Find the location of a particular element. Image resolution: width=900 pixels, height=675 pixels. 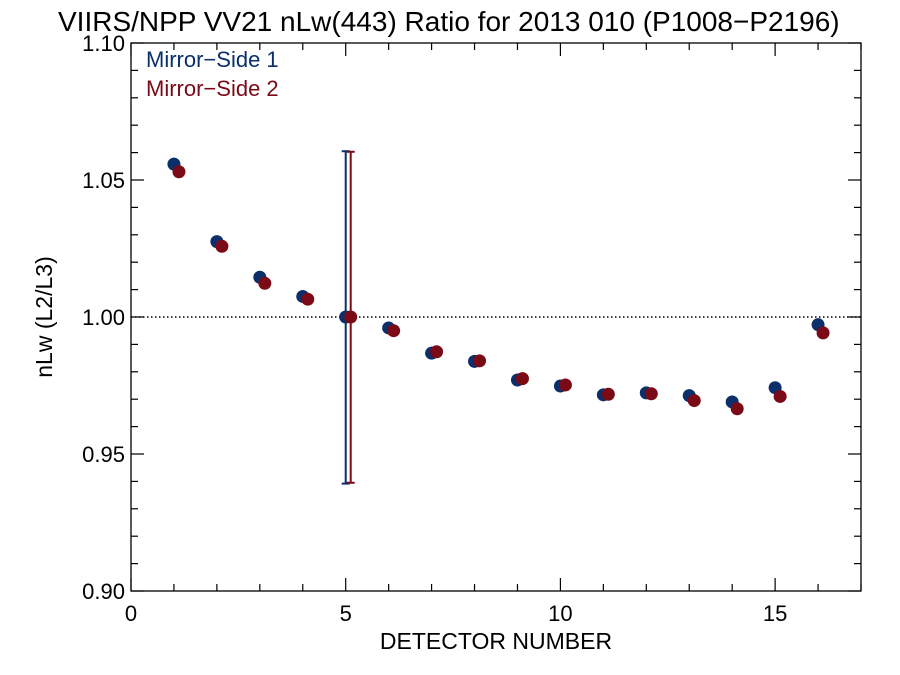

x-tick-label: 10 is located at coordinates (560, 613).